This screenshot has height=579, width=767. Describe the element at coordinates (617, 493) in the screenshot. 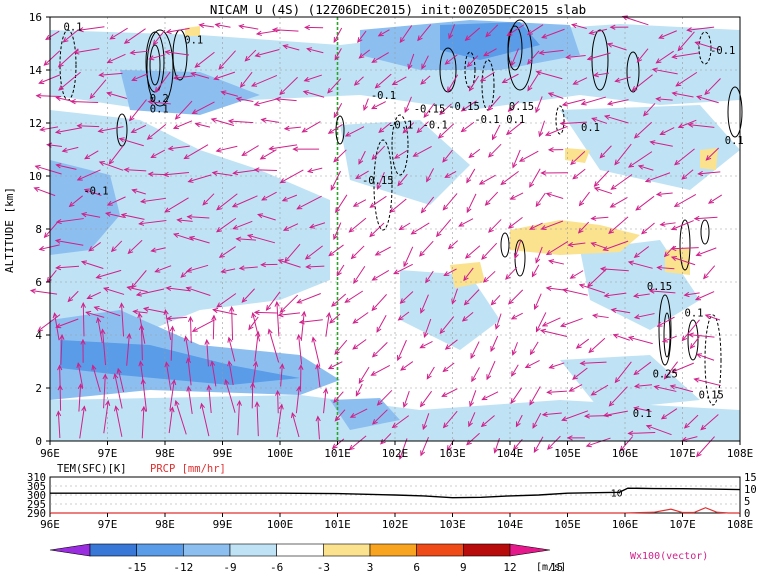

I see `tem-line-label: 10` at that location.